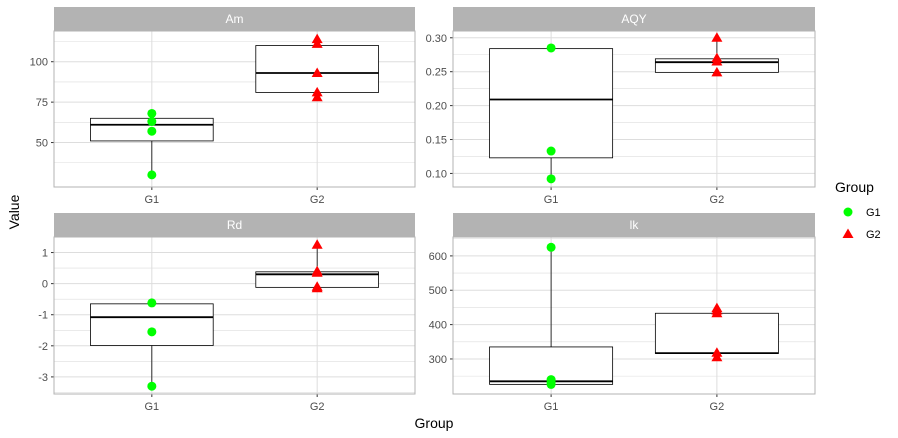  What do you see at coordinates (873, 235) in the screenshot?
I see `legend-label-g2: G2` at bounding box center [873, 235].